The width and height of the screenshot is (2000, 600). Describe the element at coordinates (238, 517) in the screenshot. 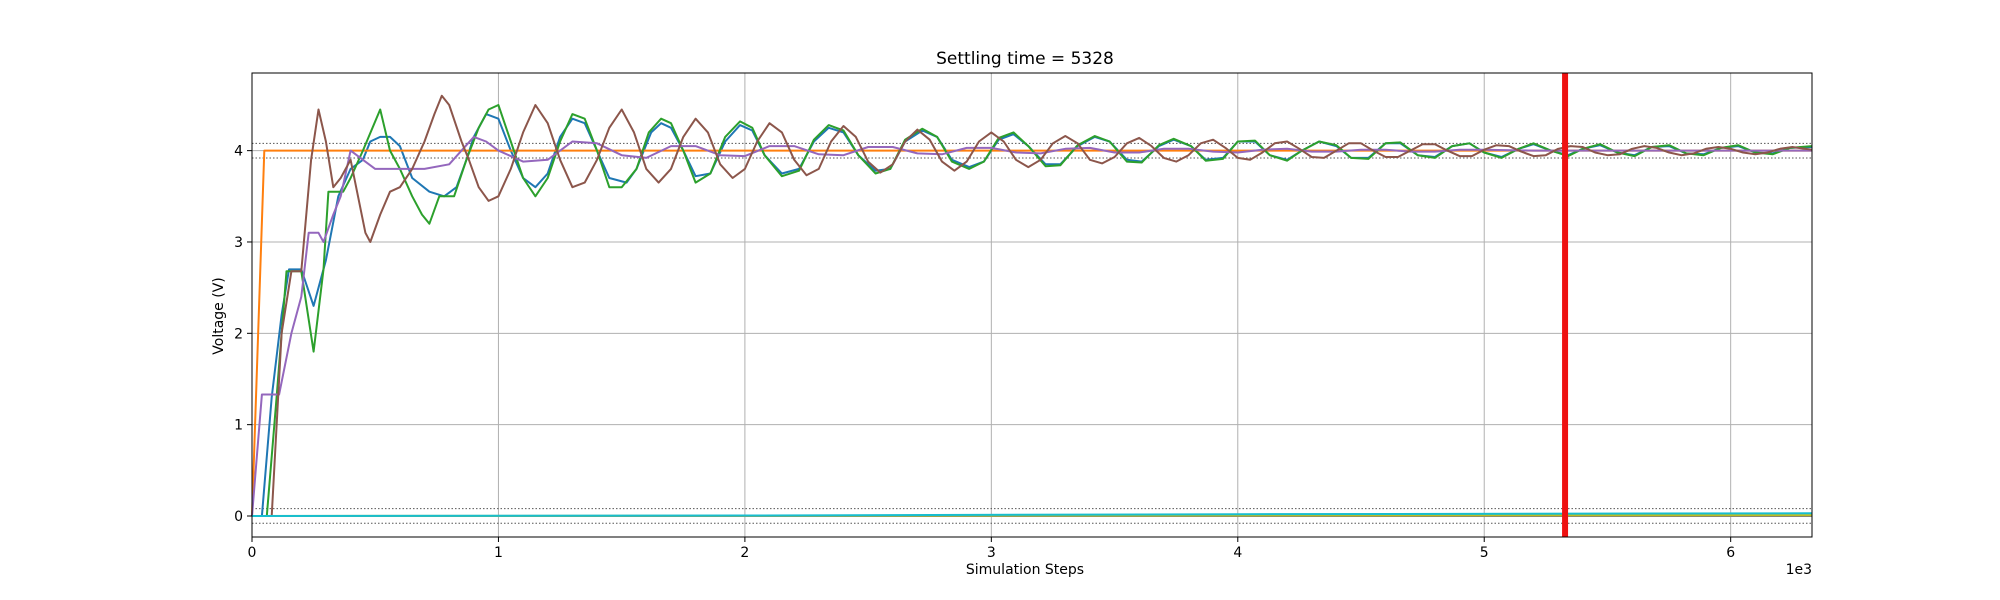

I see `y-tick-label: 0` at that location.